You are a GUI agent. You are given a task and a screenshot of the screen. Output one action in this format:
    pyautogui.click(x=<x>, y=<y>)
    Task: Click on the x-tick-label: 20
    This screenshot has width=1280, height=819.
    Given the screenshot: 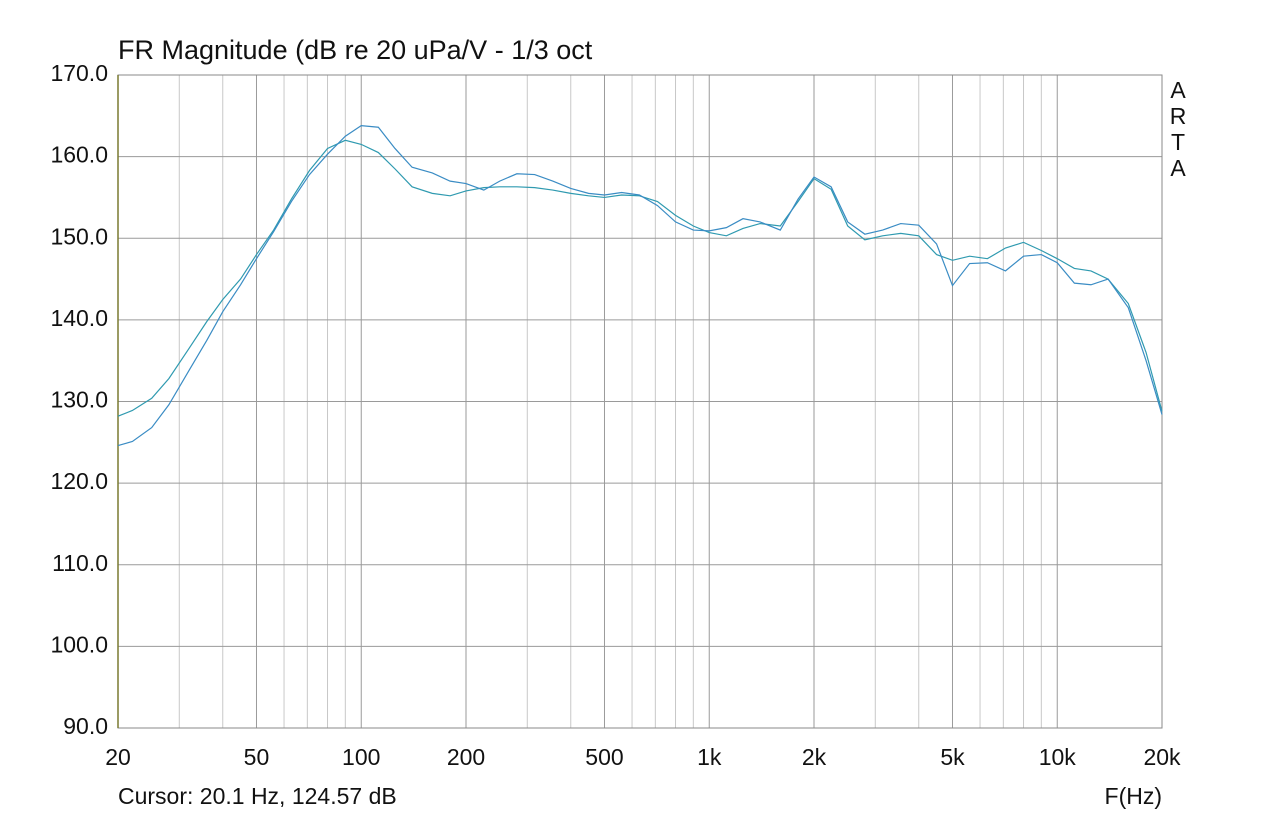 What is the action you would take?
    pyautogui.click(x=118, y=757)
    